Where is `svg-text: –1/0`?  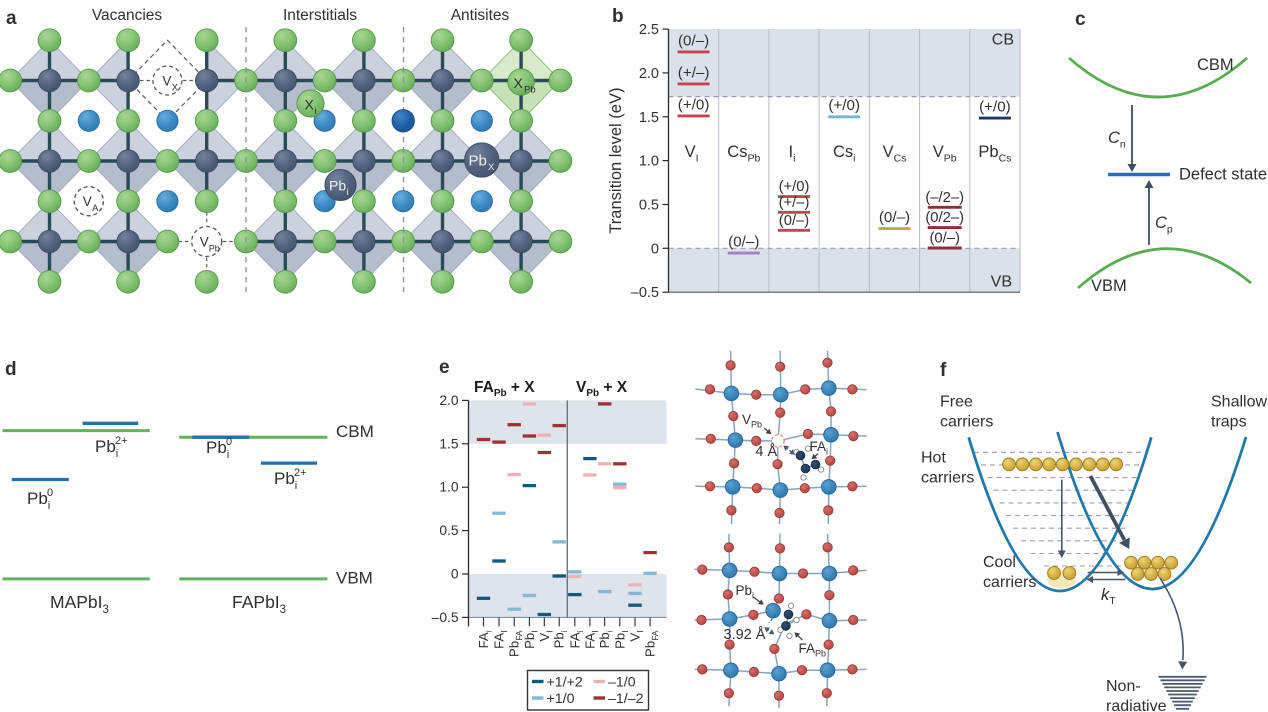
svg-text: –1/0 is located at coordinates (622, 683).